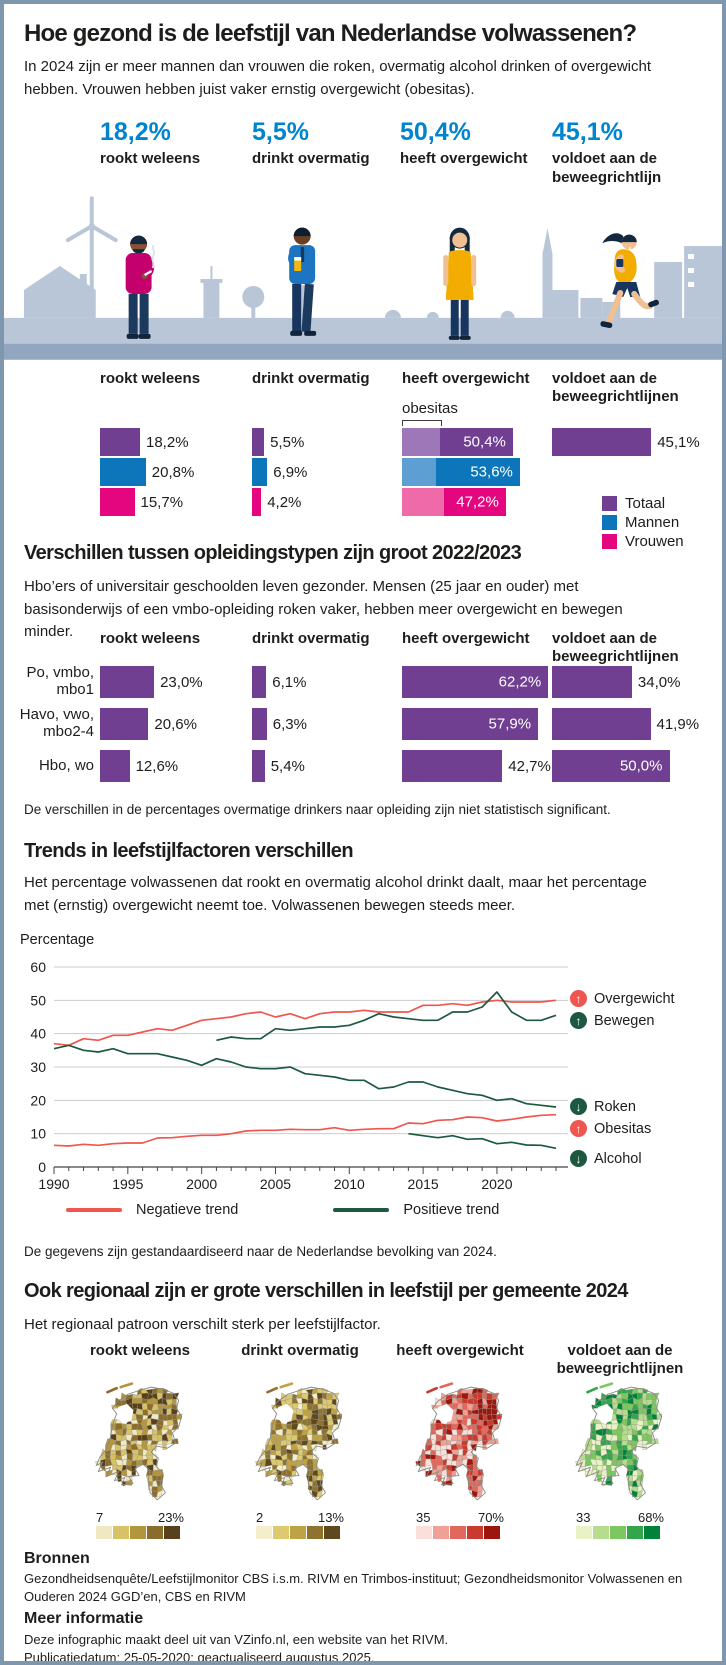 The height and width of the screenshot is (1665, 726). What do you see at coordinates (181, 682) in the screenshot?
I see `bar-value-label: 23,0%` at bounding box center [181, 682].